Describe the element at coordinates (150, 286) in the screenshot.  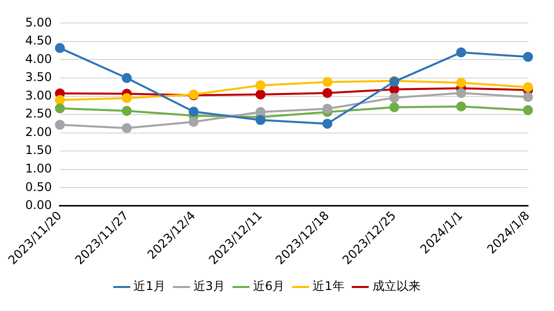
I see `legend-label: 近1月` at that location.